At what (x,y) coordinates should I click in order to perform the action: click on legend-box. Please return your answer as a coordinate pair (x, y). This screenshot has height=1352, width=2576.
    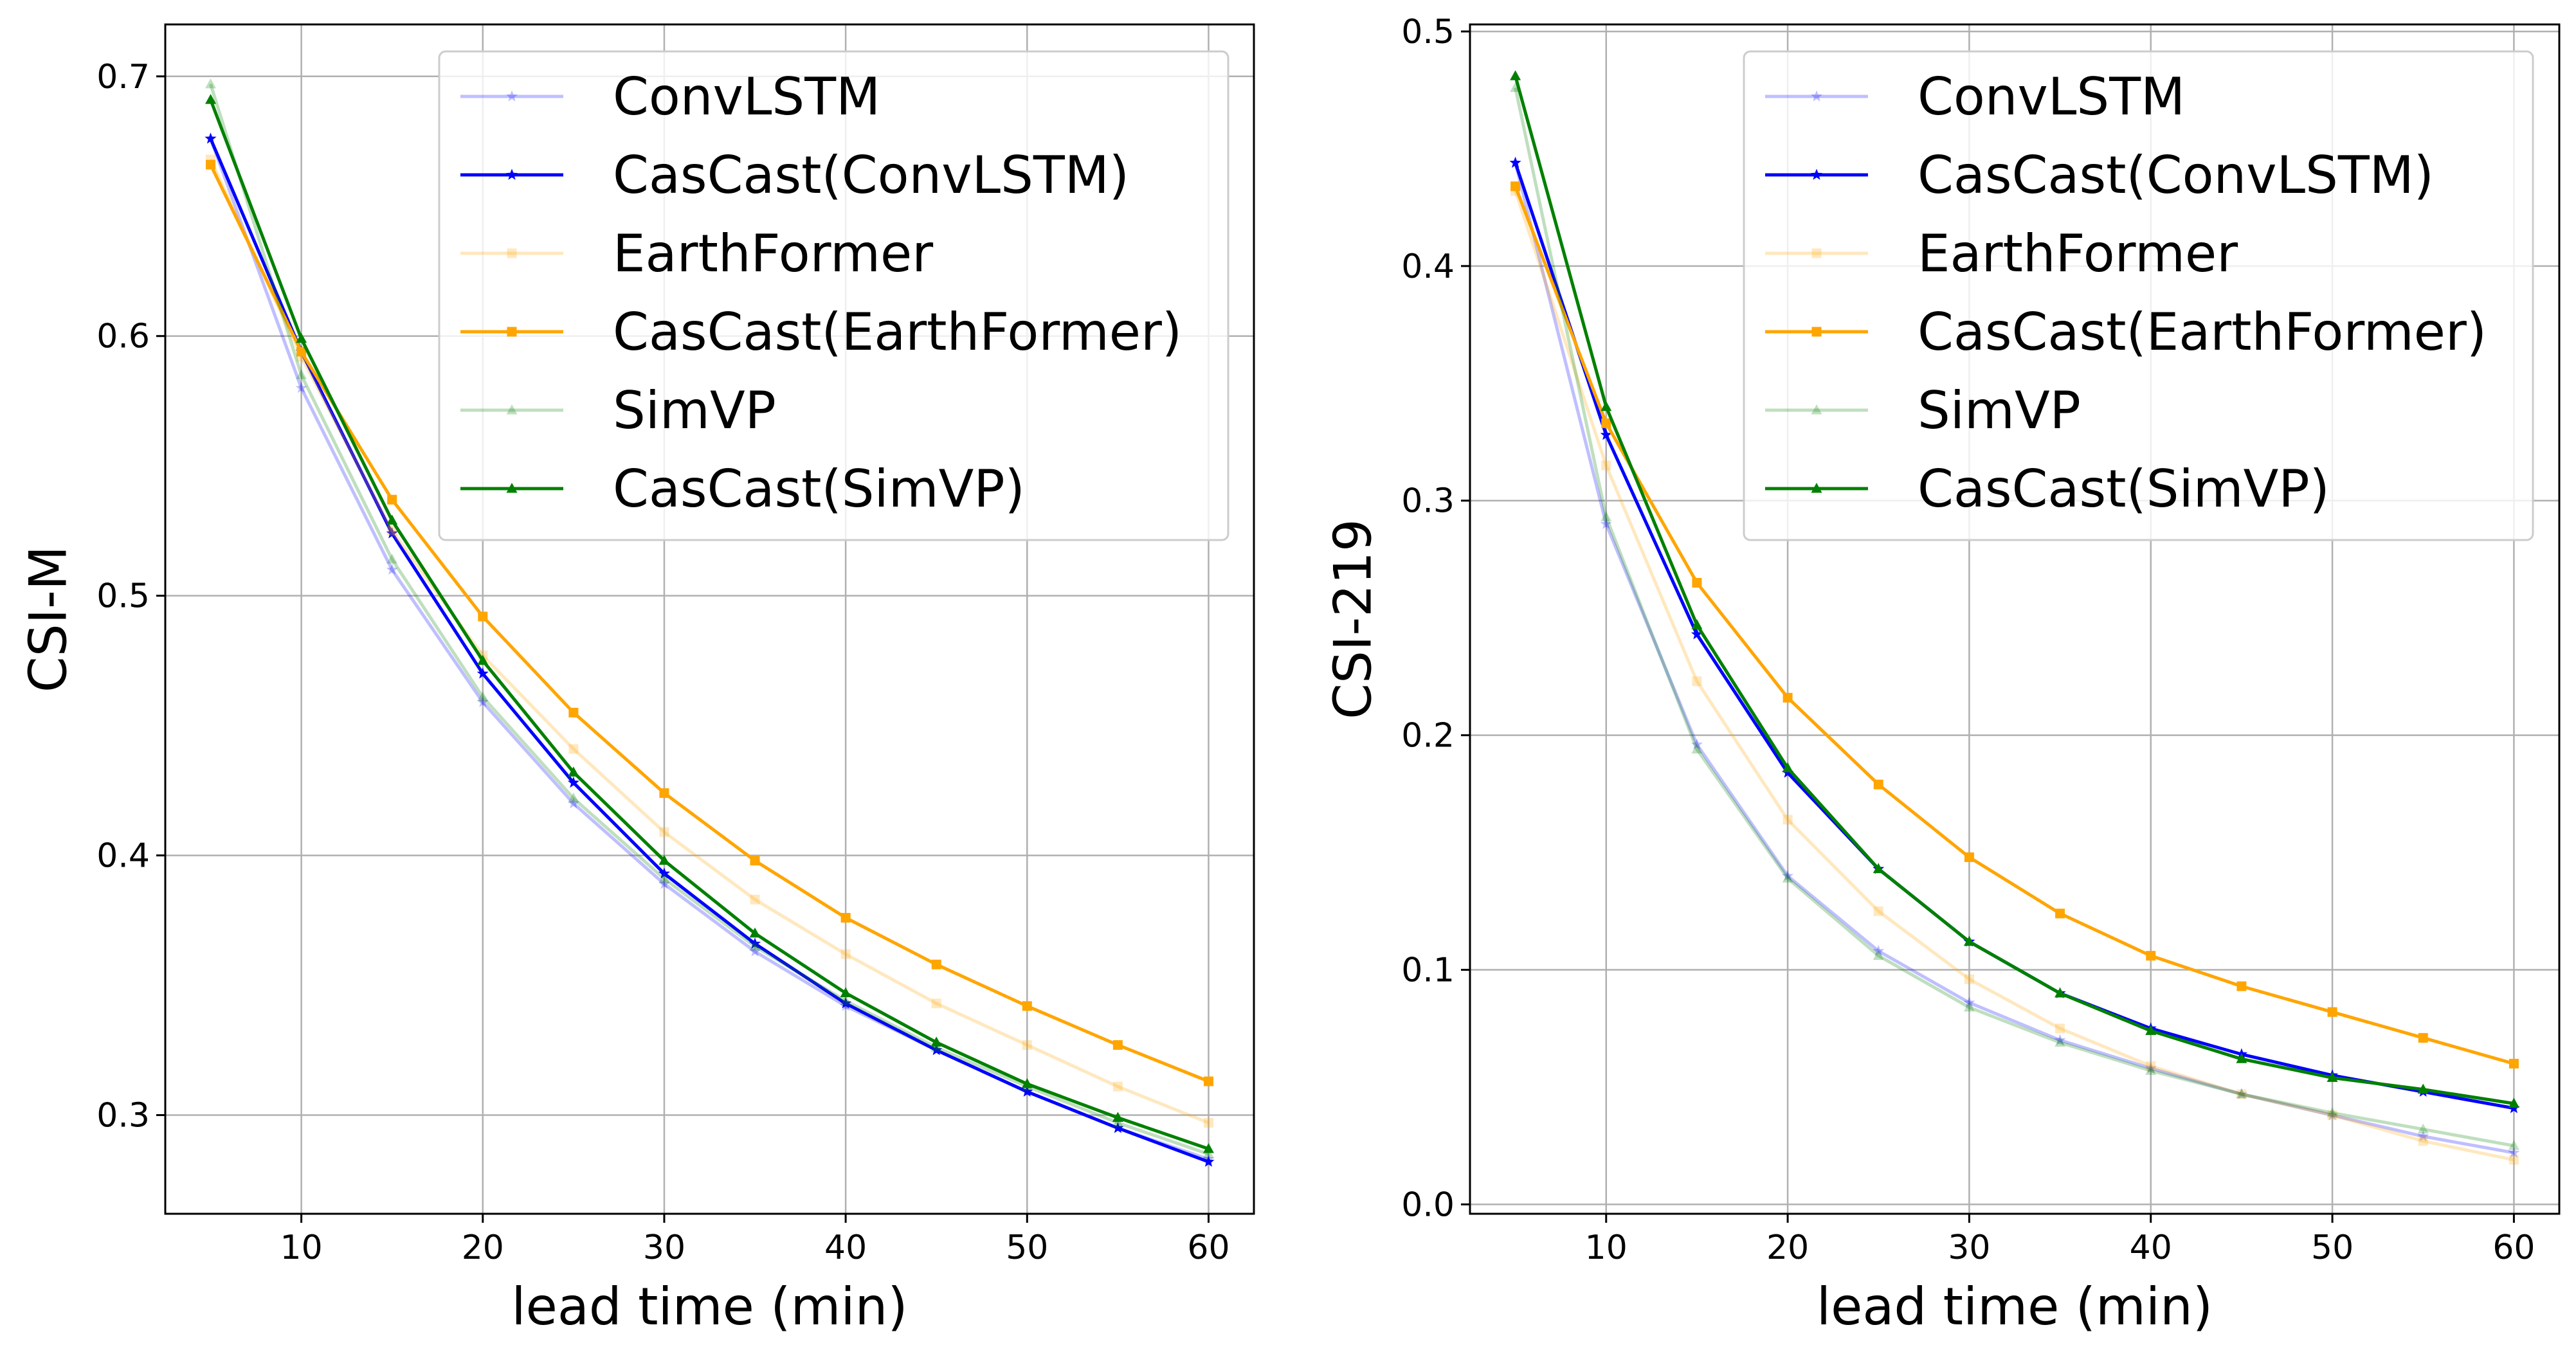
    Looking at the image, I should click on (2138, 295).